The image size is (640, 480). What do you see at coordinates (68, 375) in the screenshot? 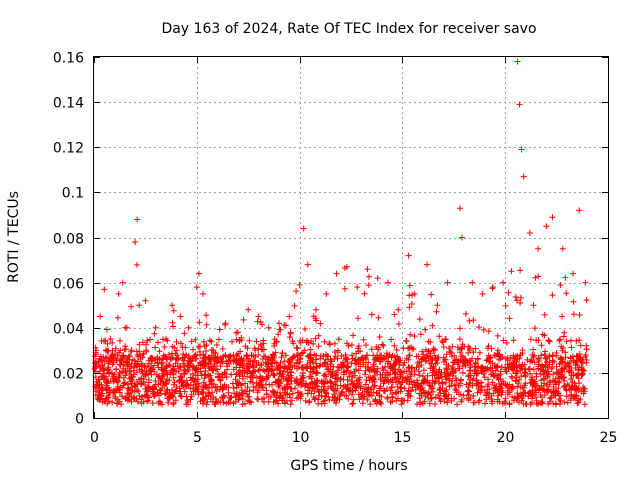
I see `y-tick-label: 0.02` at bounding box center [68, 375].